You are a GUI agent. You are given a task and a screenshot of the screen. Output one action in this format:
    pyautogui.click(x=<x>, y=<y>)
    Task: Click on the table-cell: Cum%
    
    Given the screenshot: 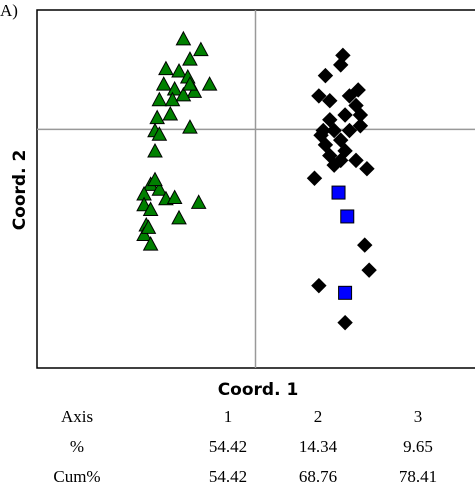 What is the action you would take?
    pyautogui.click(x=76, y=476)
    